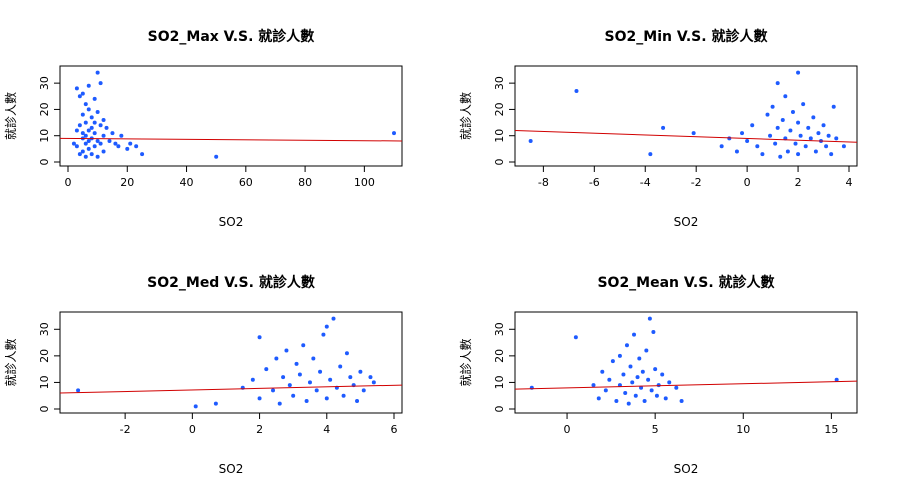  What do you see at coordinates (259, 429) in the screenshot?
I see `x-tick-label: 2` at bounding box center [259, 429].